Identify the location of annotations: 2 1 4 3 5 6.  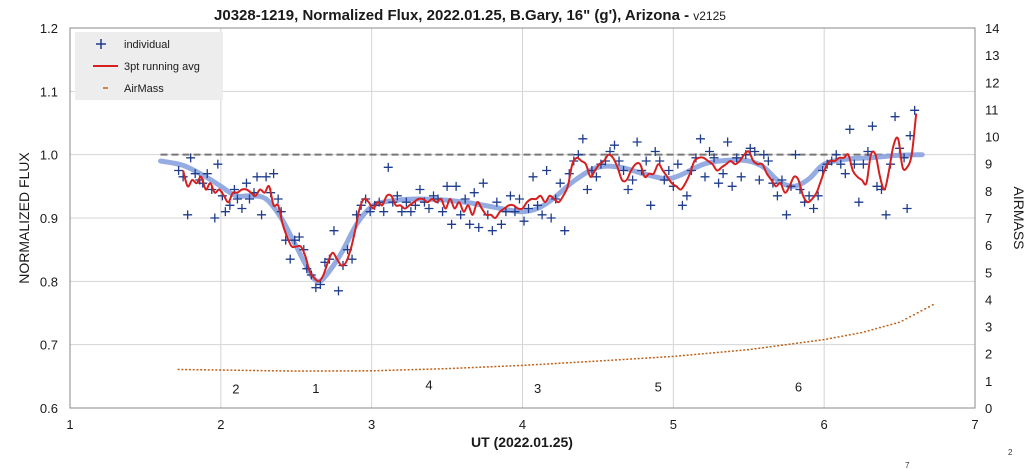
(517, 387).